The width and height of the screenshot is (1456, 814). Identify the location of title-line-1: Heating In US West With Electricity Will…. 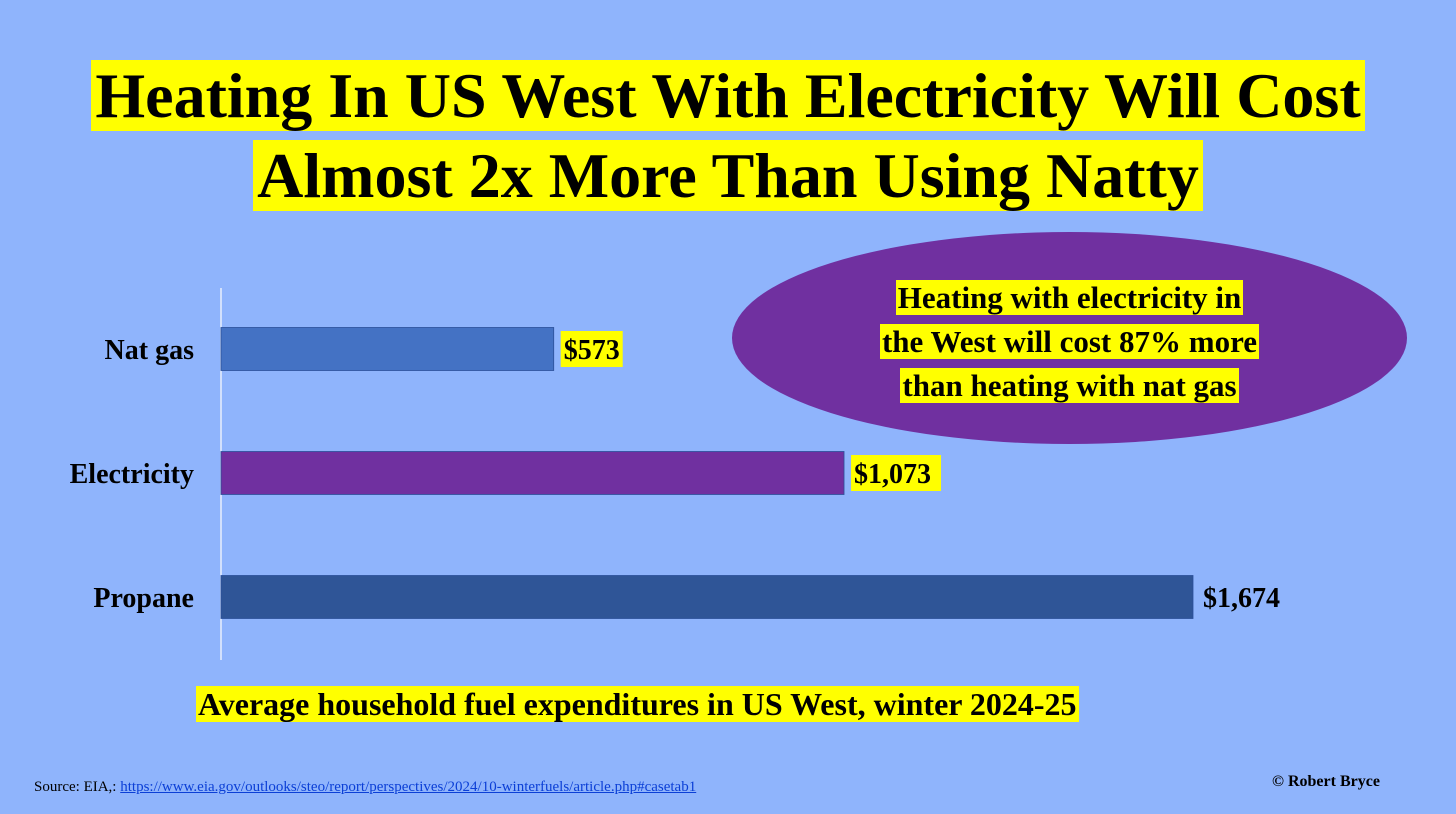
(728, 95).